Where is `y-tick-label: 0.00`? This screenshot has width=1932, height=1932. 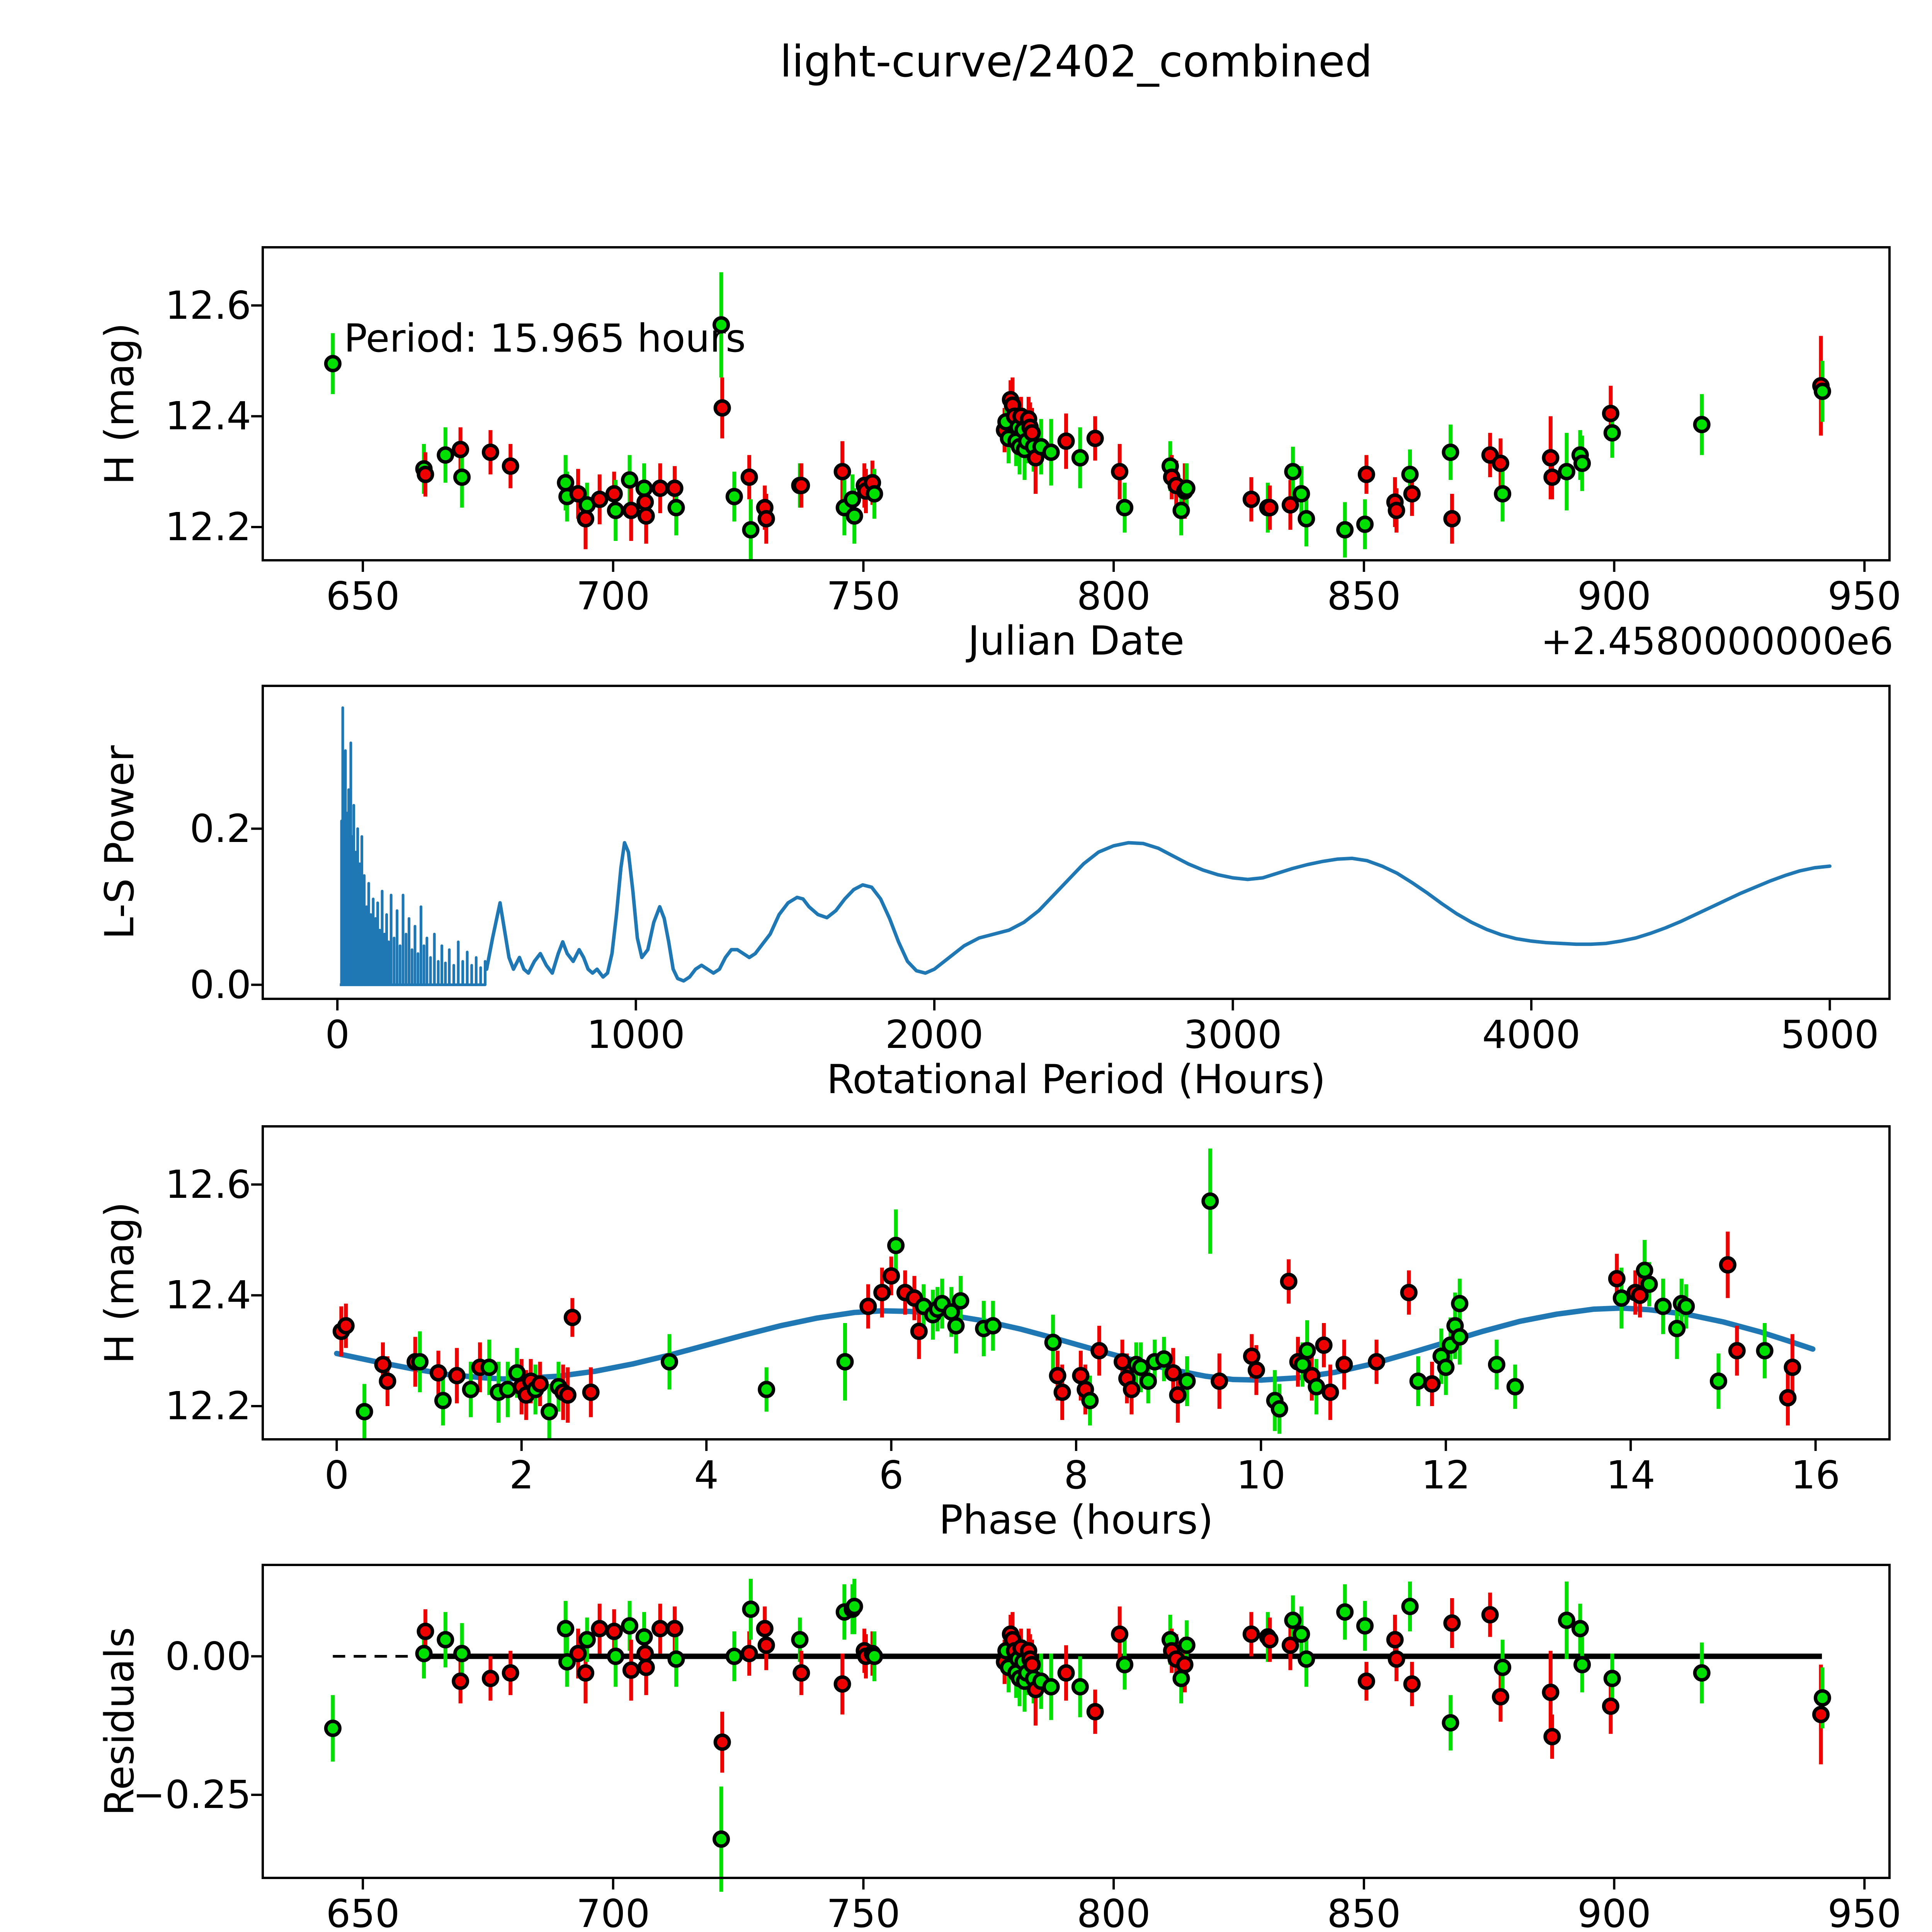 y-tick-label: 0.00 is located at coordinates (208, 1656).